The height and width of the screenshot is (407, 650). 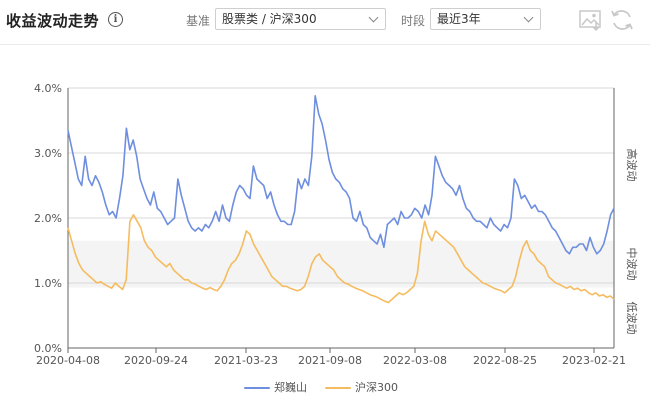 What do you see at coordinates (246, 360) in the screenshot?
I see `x-tick-label: 2021-03-23` at bounding box center [246, 360].